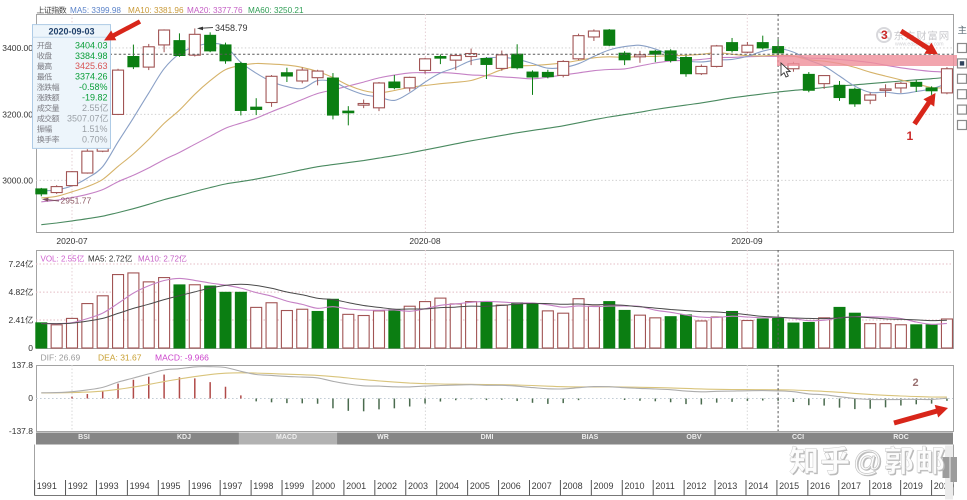 The image size is (967, 500). What do you see at coordinates (789, 486) in the screenshot?
I see `svg-text: 2015` at bounding box center [789, 486].